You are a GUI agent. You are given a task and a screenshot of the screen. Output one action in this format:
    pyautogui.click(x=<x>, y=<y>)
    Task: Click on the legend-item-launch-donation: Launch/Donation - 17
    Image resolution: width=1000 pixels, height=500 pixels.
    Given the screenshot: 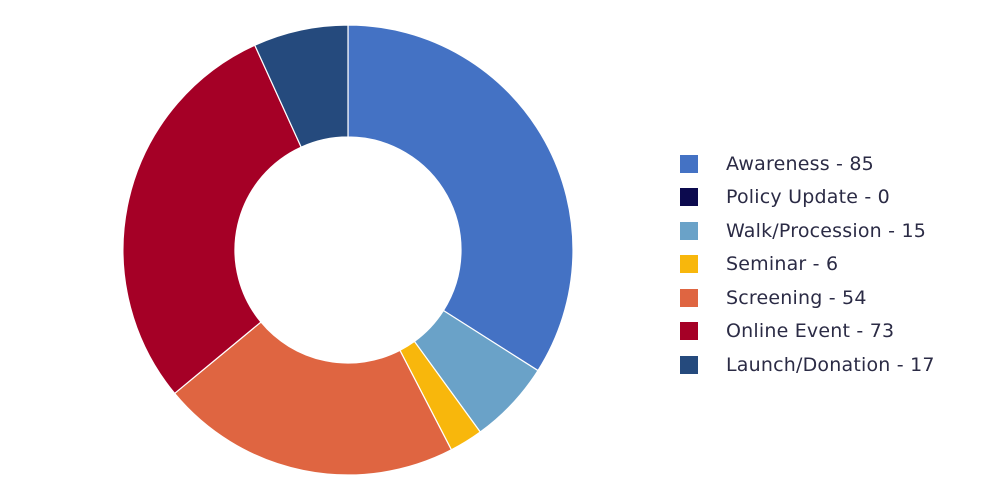 What is the action you would take?
    pyautogui.click(x=830, y=365)
    